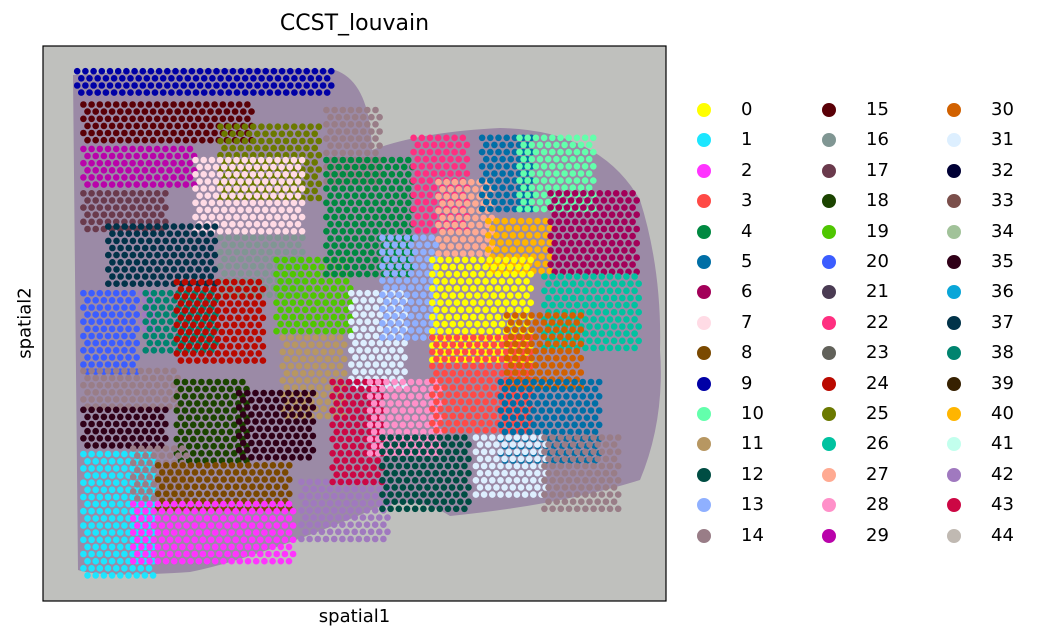 This screenshot has height=644, width=1045. What do you see at coordinates (354, 23) in the screenshot?
I see `chart-title: CCST_louvain` at bounding box center [354, 23].